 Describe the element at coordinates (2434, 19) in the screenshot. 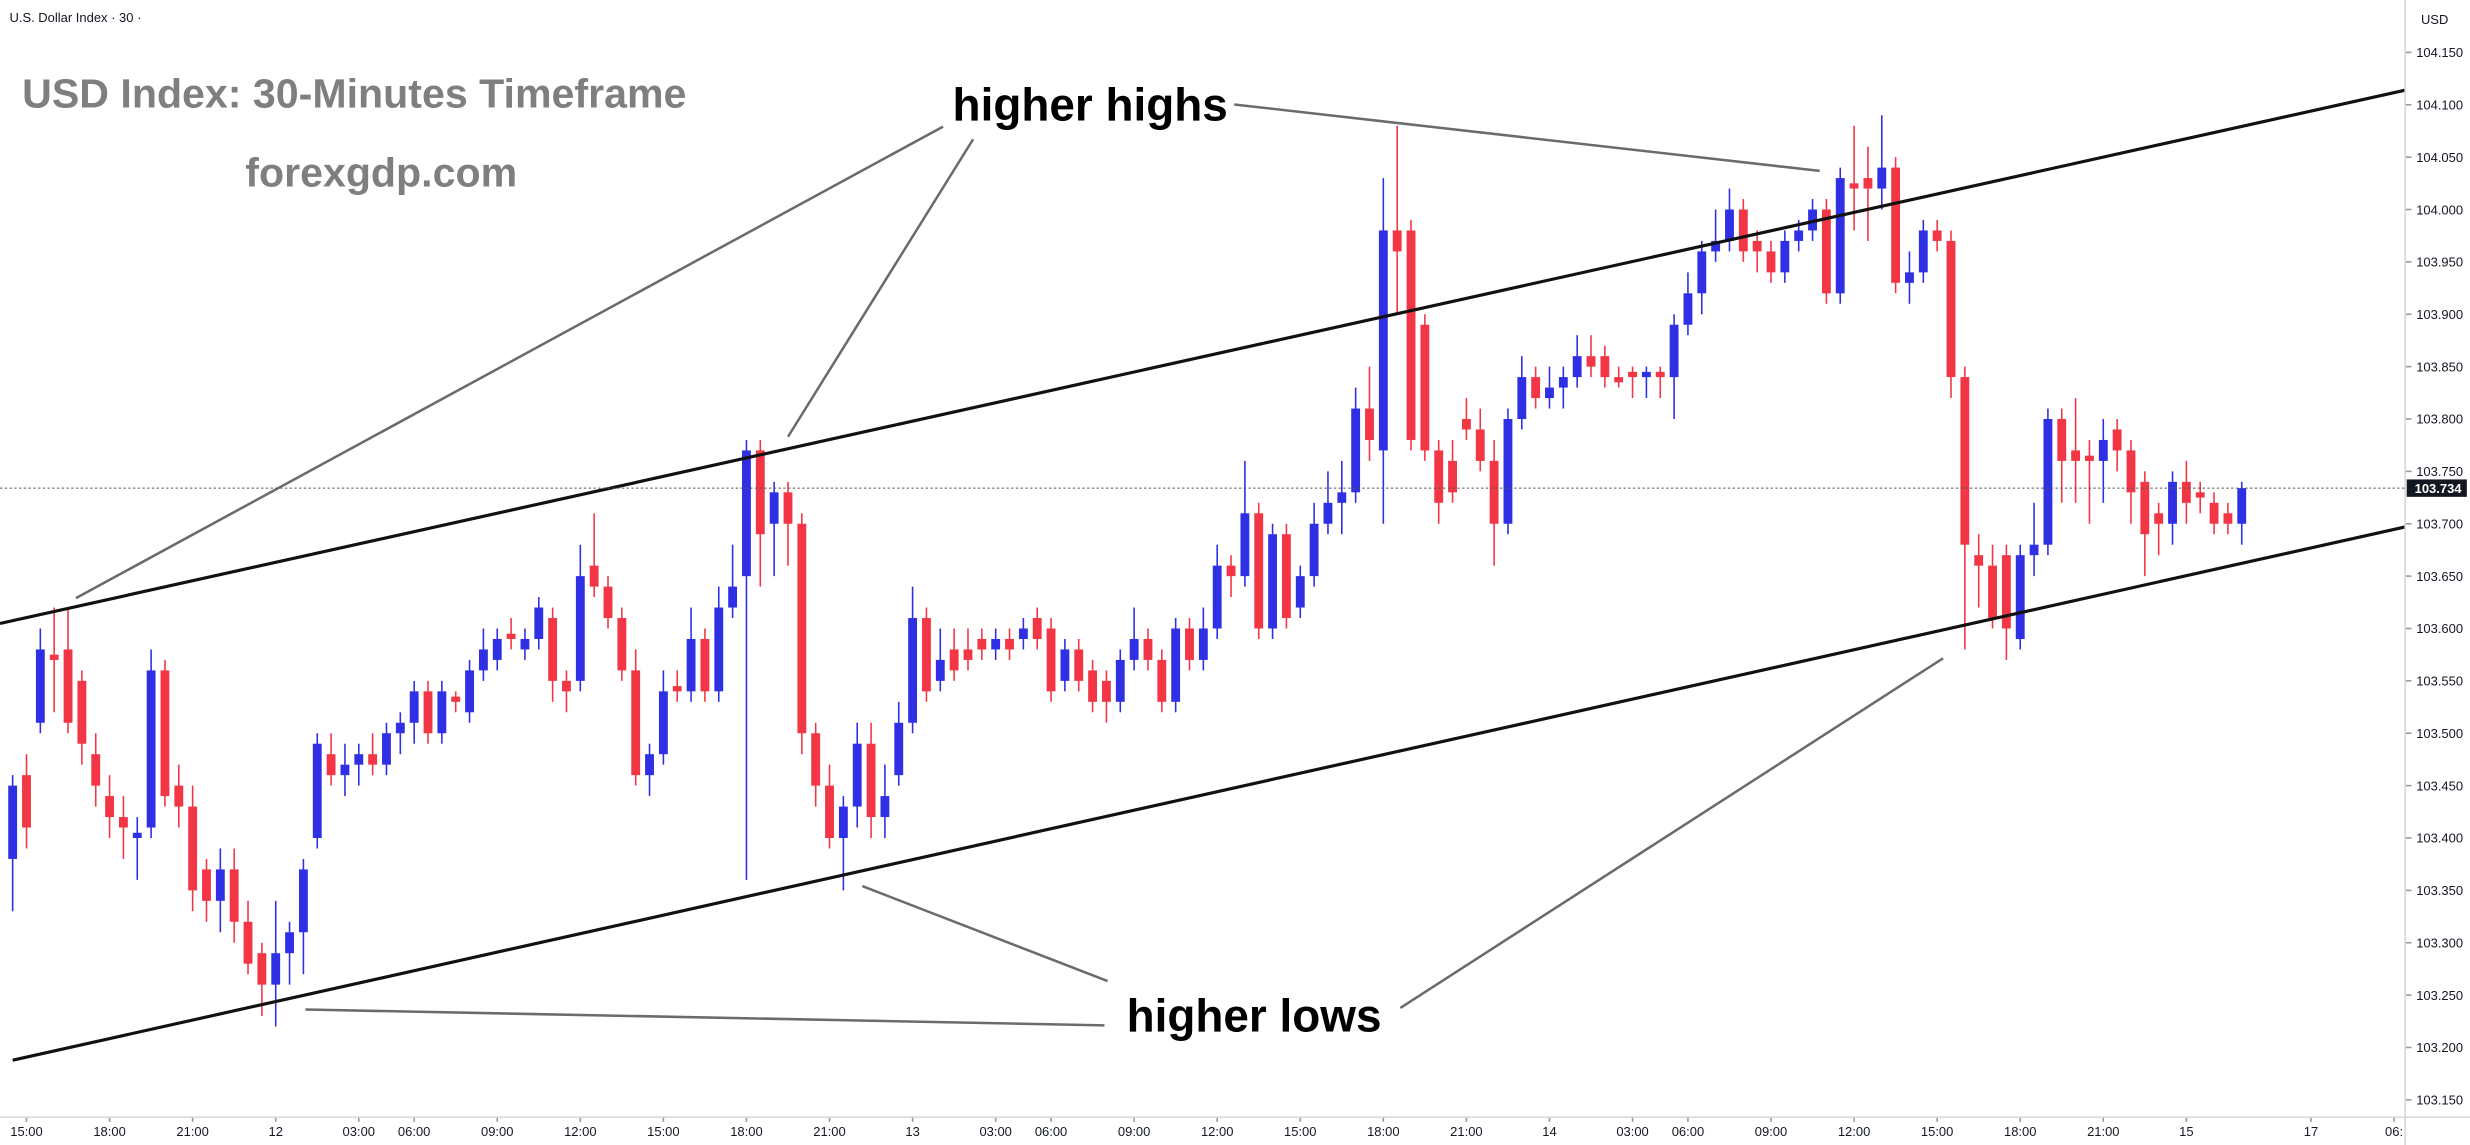

I see `currency-label: USD` at that location.